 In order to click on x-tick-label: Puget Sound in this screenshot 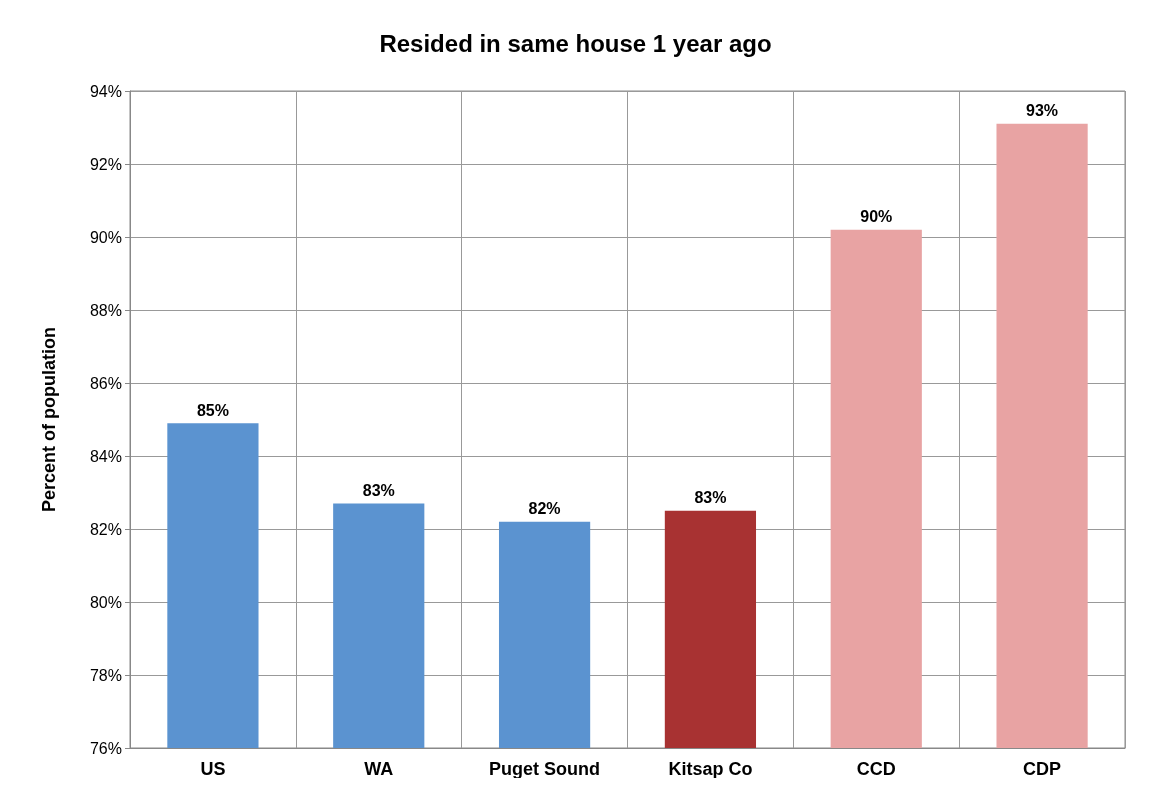, I will do `click(545, 769)`.